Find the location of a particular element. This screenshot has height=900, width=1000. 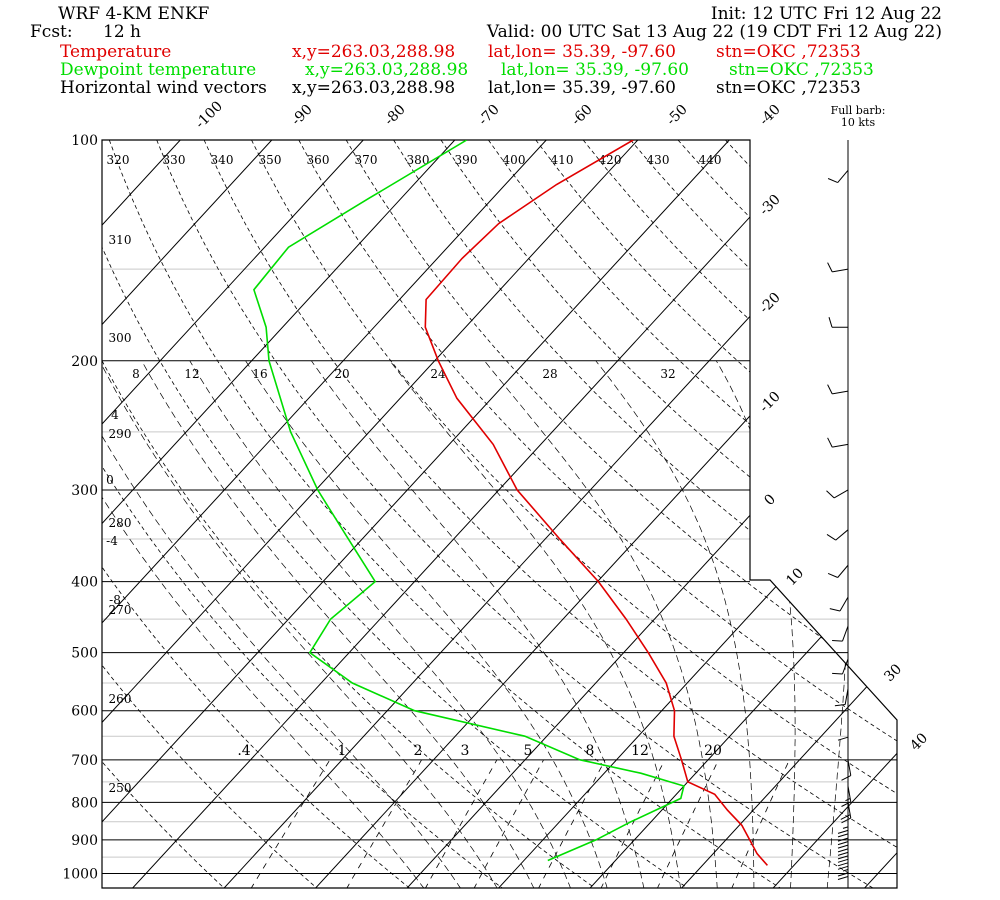

theta-label: 280 is located at coordinates (120, 523).